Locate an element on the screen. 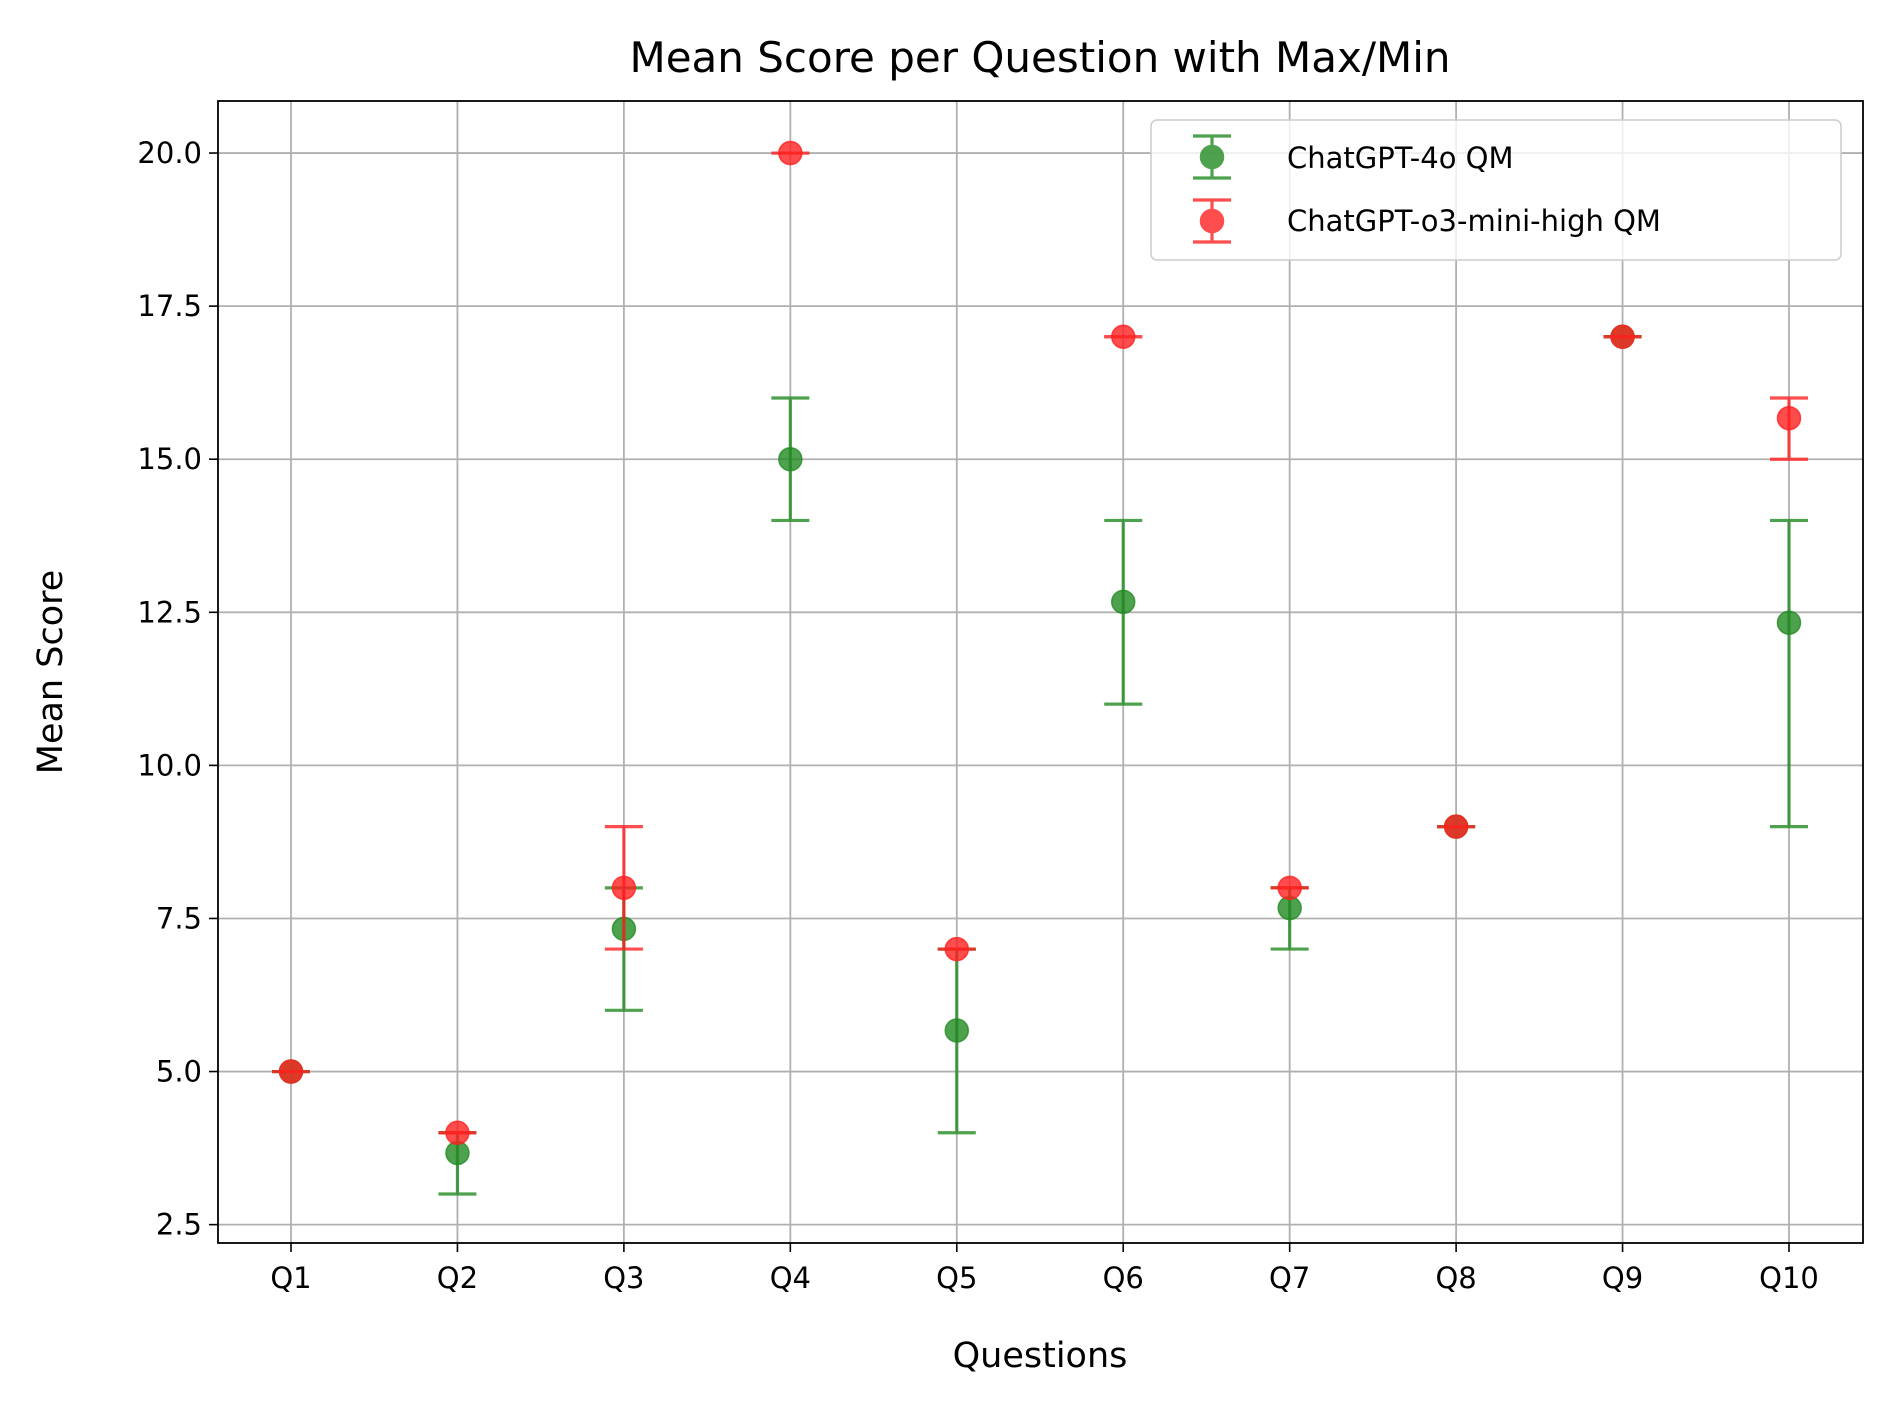 The width and height of the screenshot is (1884, 1404). y-tick-label: 17.5 is located at coordinates (169, 306).